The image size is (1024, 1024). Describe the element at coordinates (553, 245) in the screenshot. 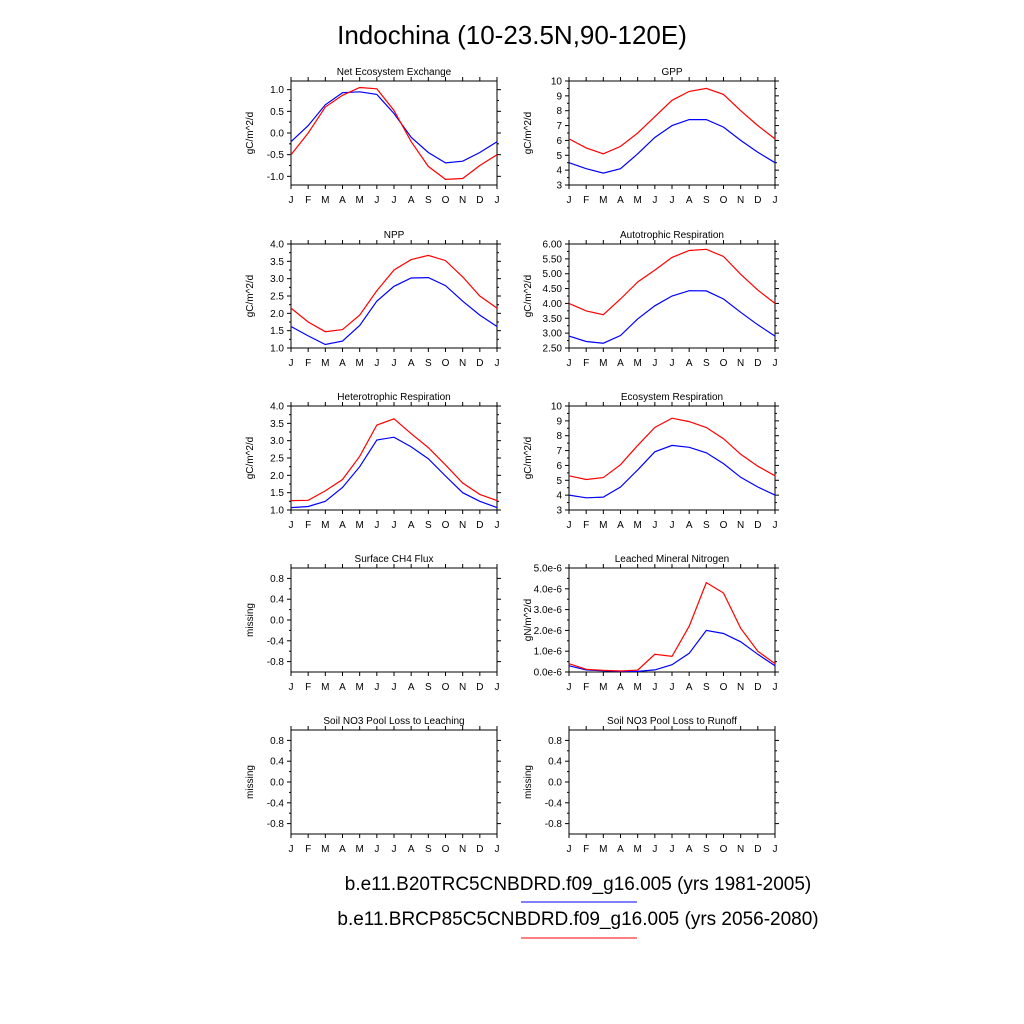

I see `y-tick-label: 6.00` at that location.